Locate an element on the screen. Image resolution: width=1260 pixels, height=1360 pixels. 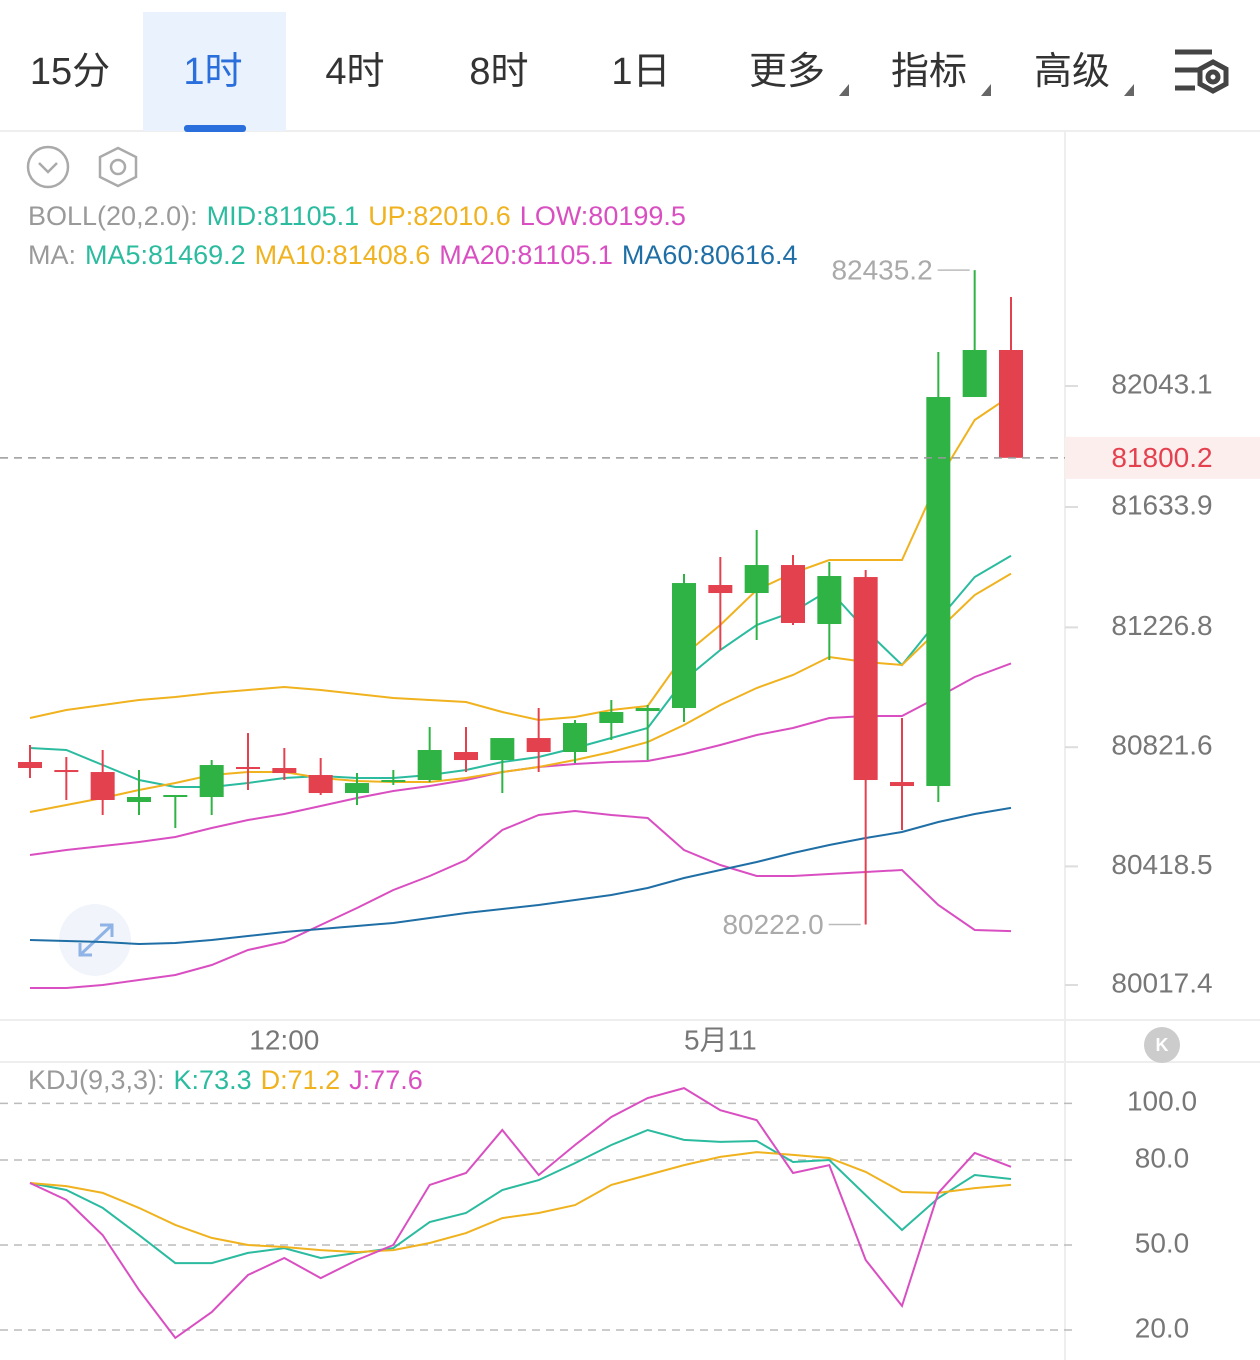
y-tick-label: 82043.1 is located at coordinates (1161, 383).